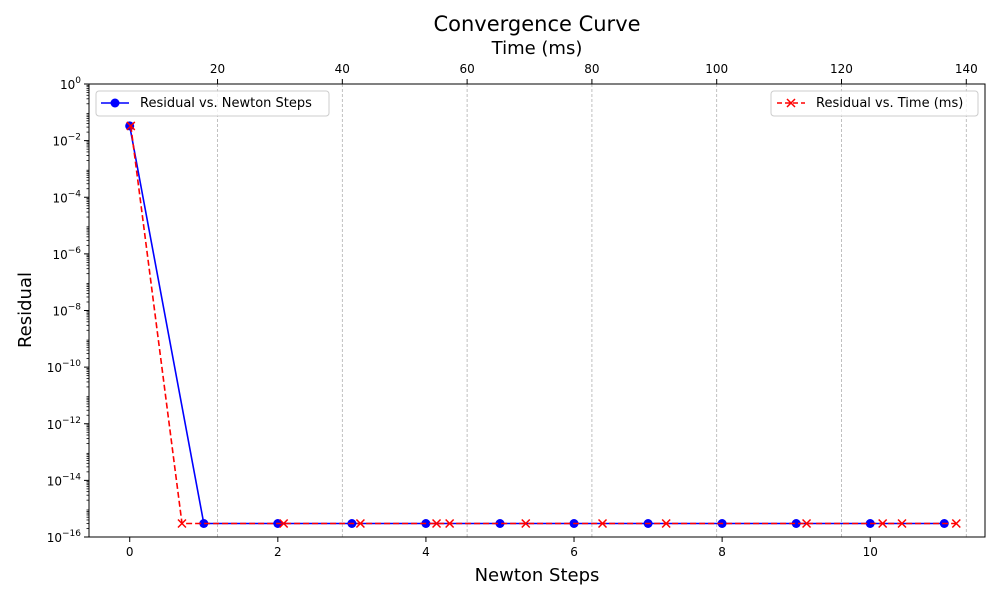 This screenshot has width=1000, height=600. What do you see at coordinates (841, 69) in the screenshot?
I see `top-tick-label: 120` at bounding box center [841, 69].